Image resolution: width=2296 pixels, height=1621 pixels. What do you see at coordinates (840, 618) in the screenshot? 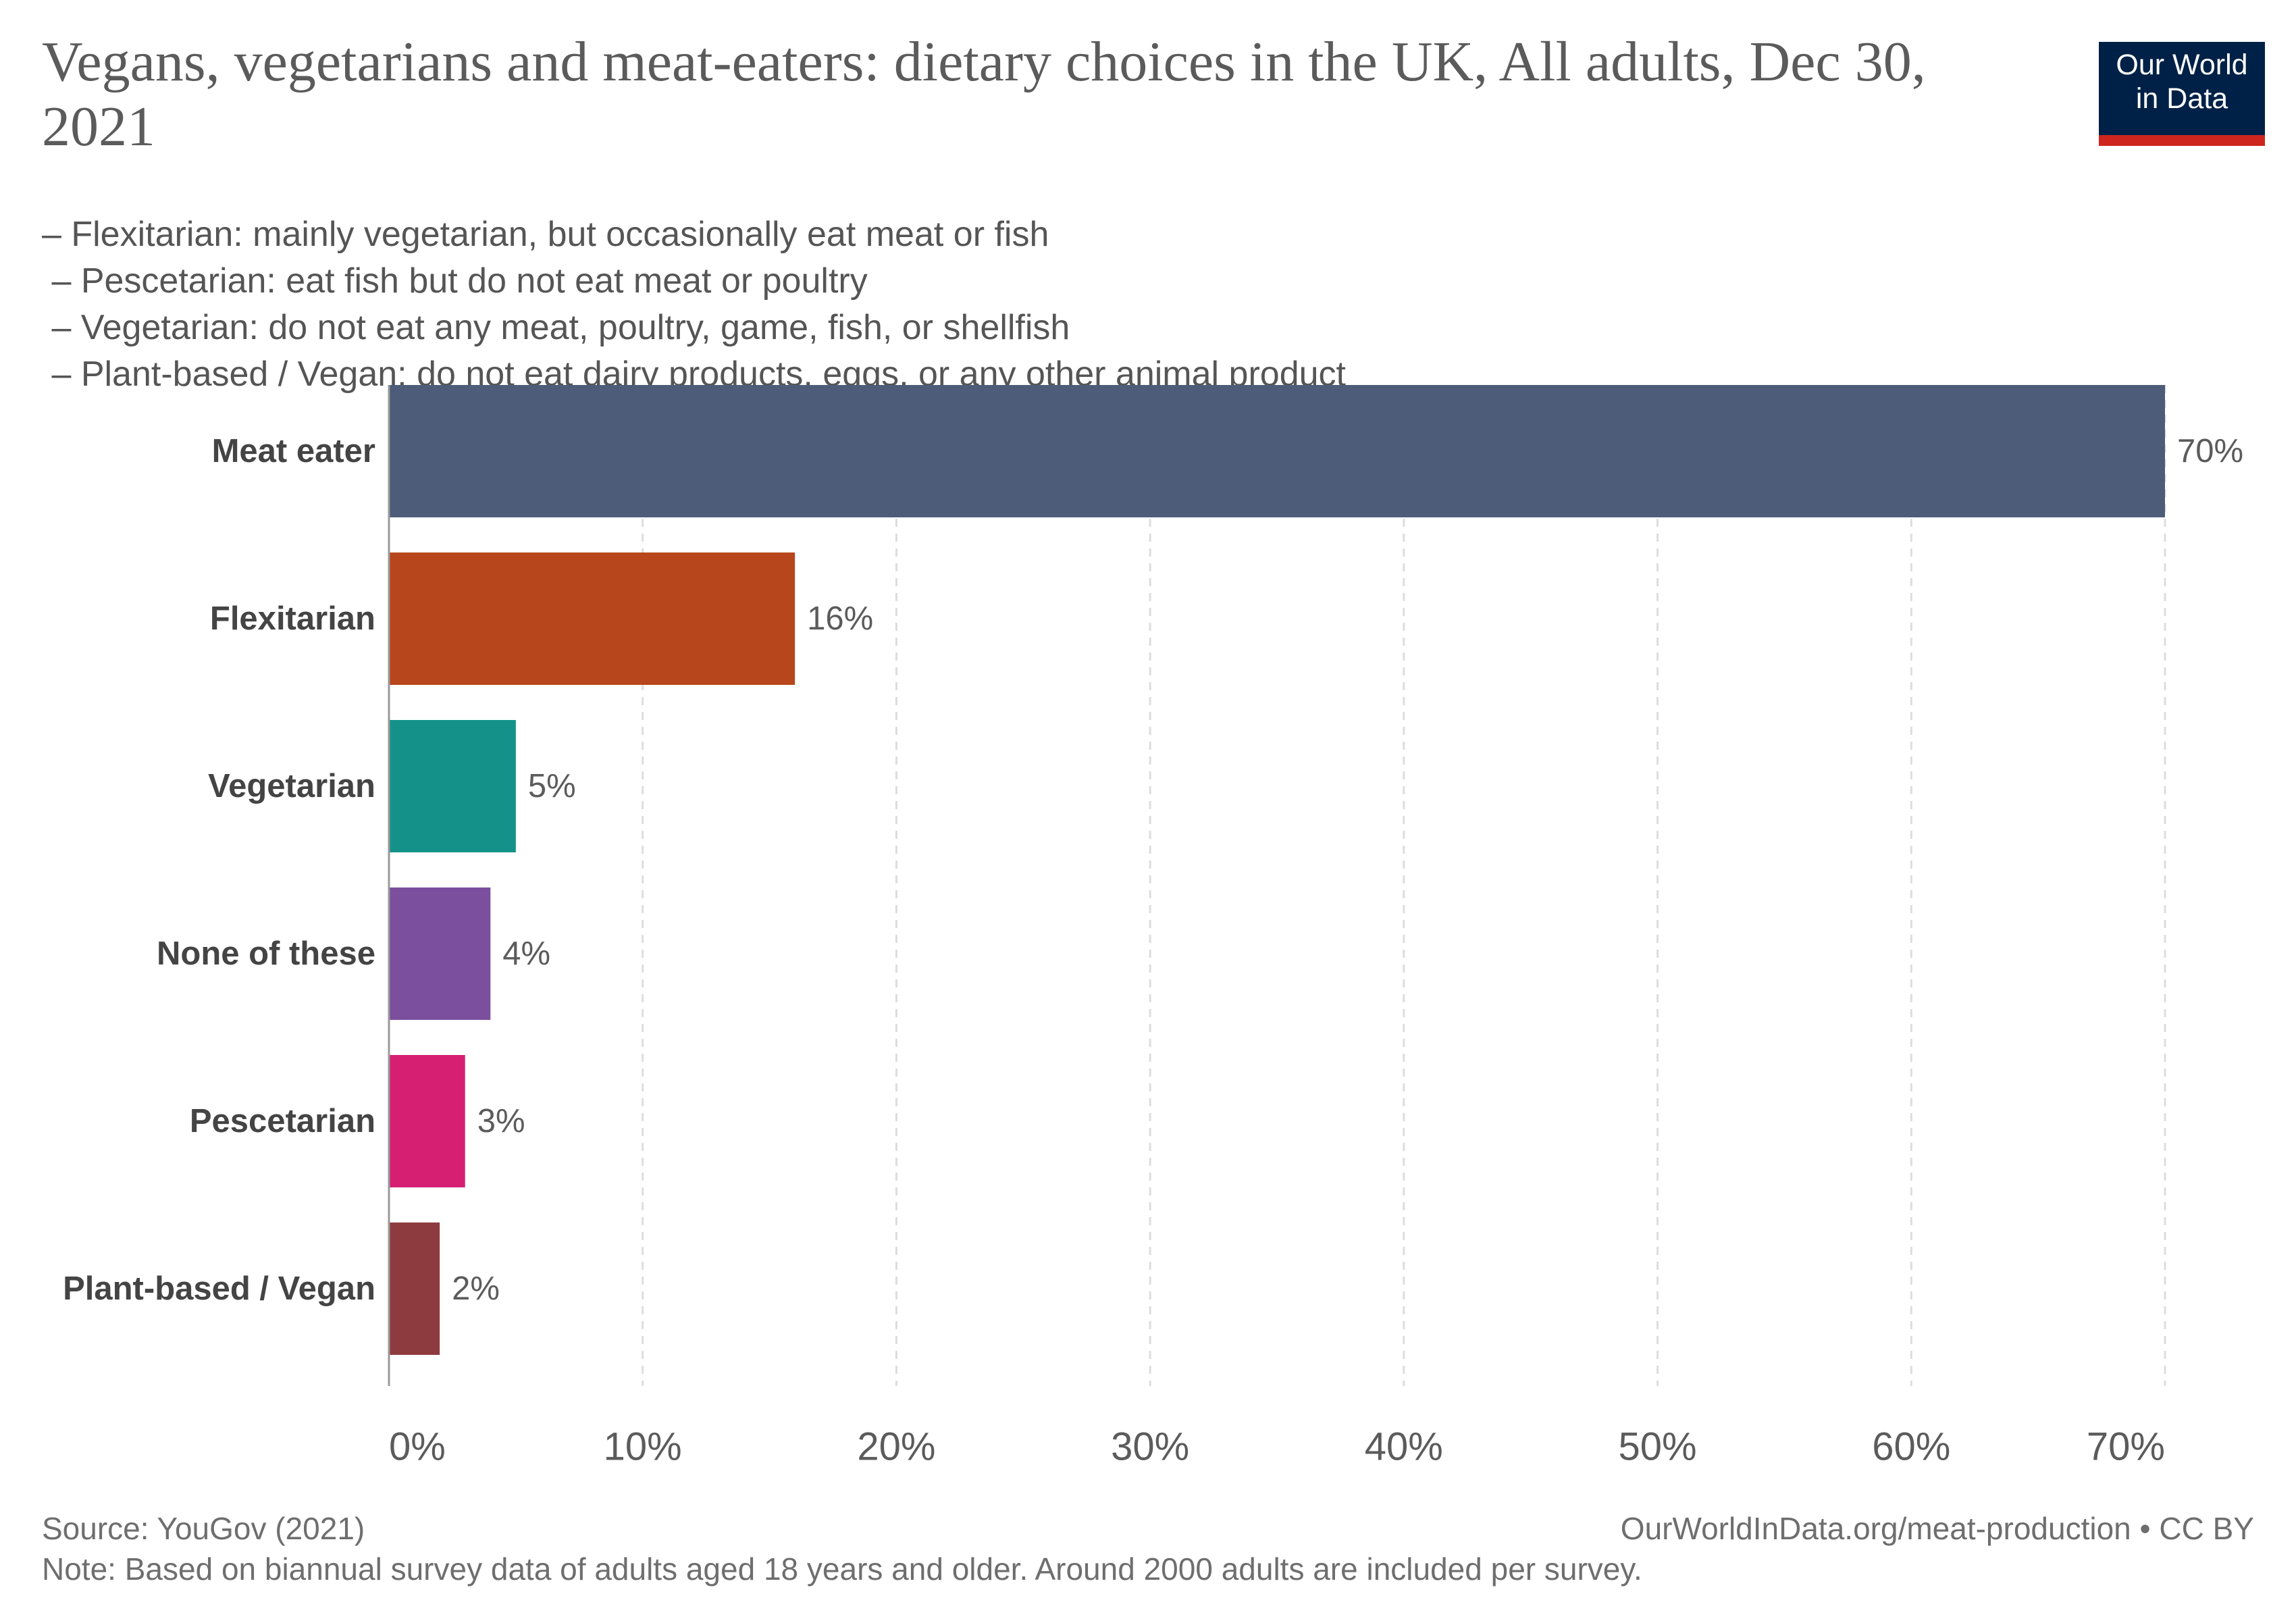
I see `value-label-flexitarian: 16%` at bounding box center [840, 618].